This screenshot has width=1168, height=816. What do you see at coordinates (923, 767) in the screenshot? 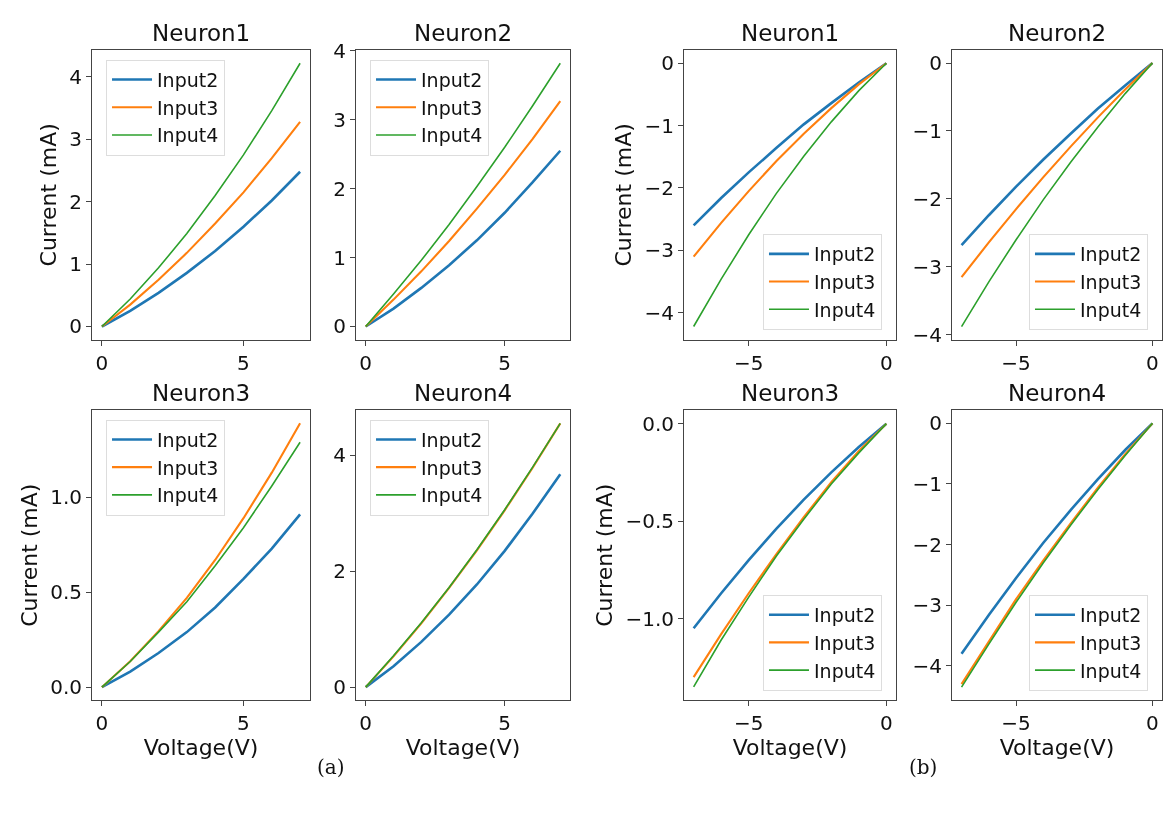
I see `text: (b)` at bounding box center [923, 767].